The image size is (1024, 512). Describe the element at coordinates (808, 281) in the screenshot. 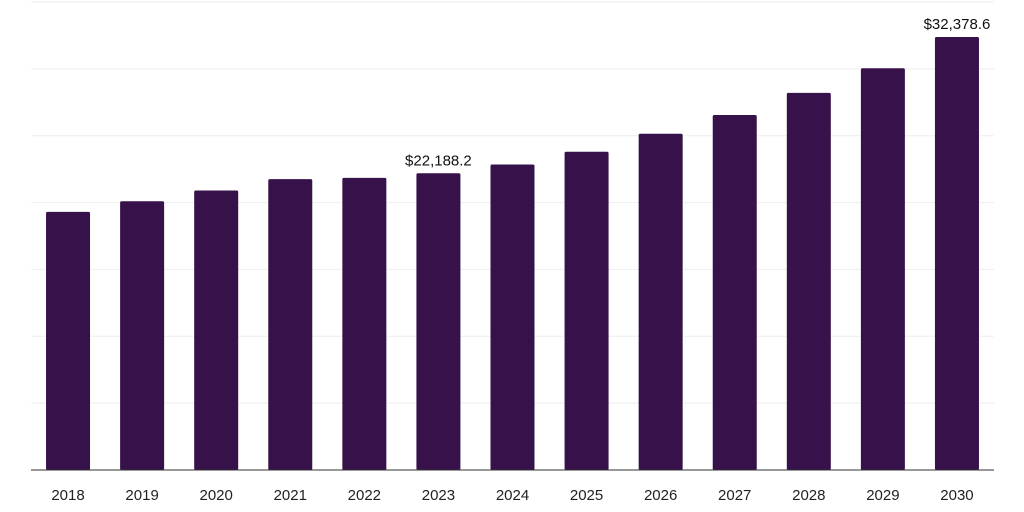

I see `bar-2028` at that location.